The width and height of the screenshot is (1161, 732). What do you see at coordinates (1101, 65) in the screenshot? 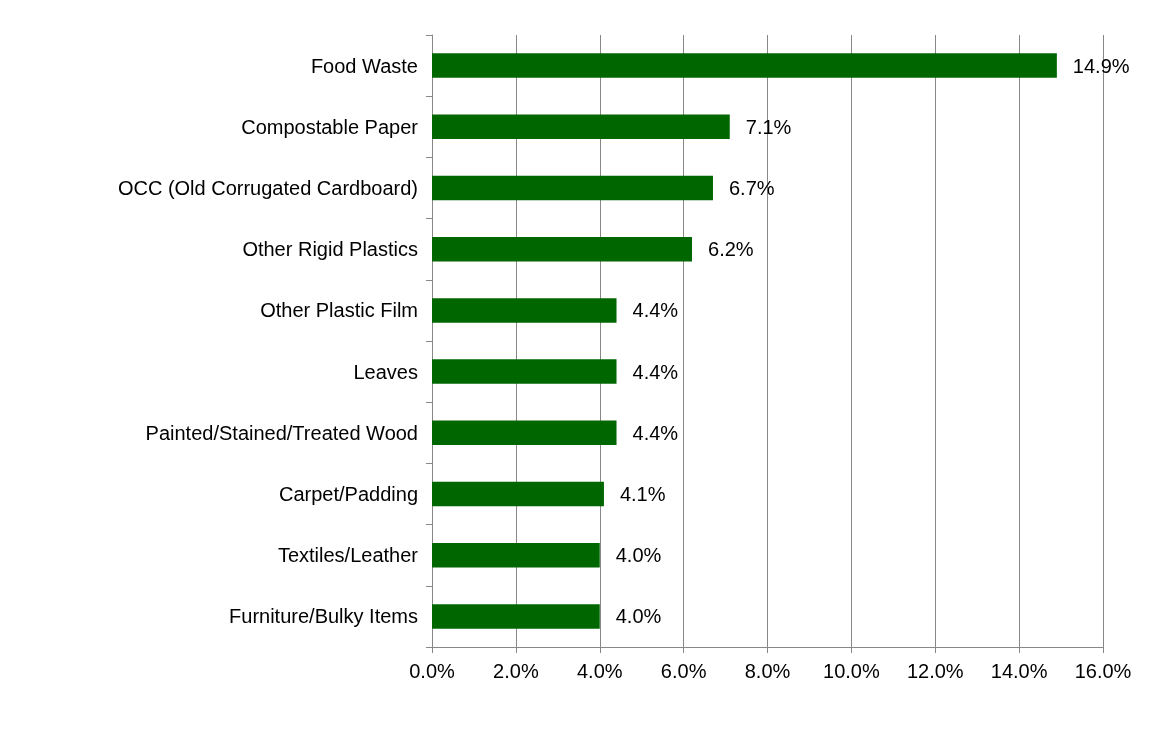
I see `data-label: 14.9%` at bounding box center [1101, 65].